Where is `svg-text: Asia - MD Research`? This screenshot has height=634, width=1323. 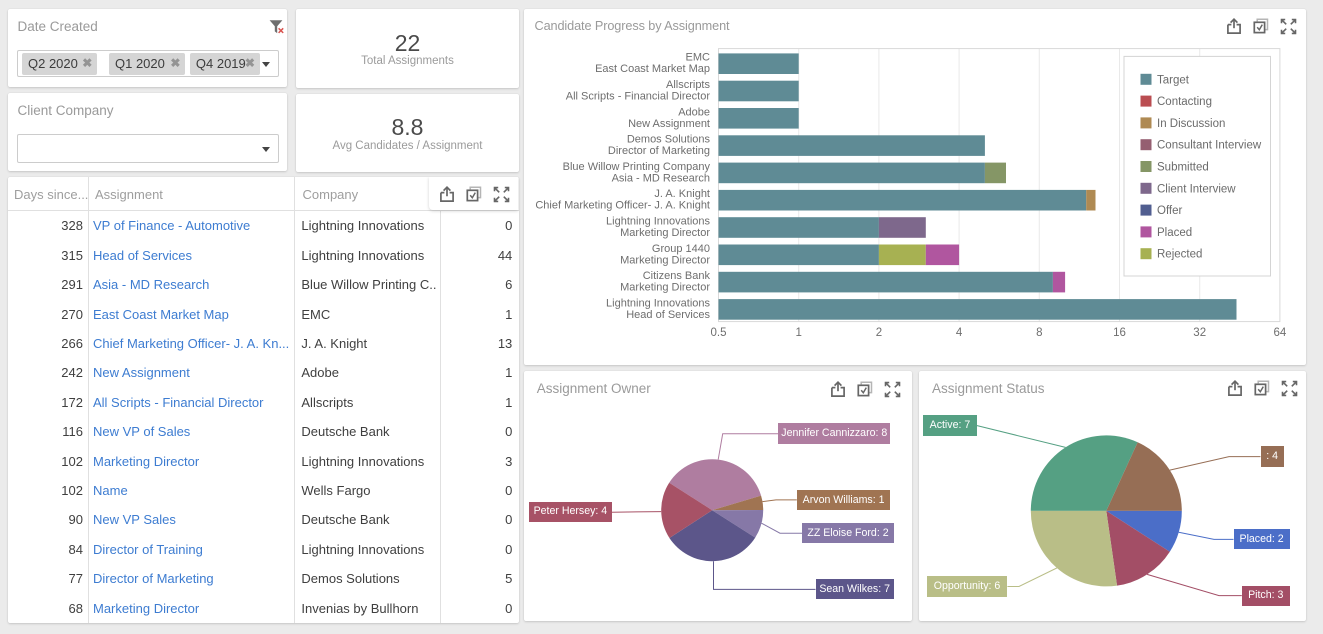 svg-text: Asia - MD Research is located at coordinates (661, 178).